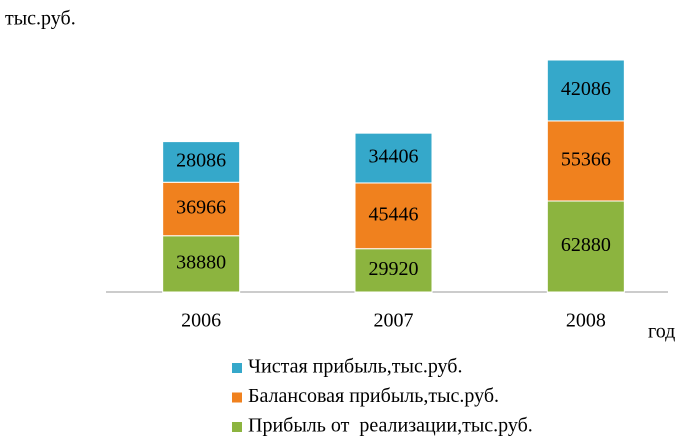  I want to click on value-label: 55366, so click(586, 160).